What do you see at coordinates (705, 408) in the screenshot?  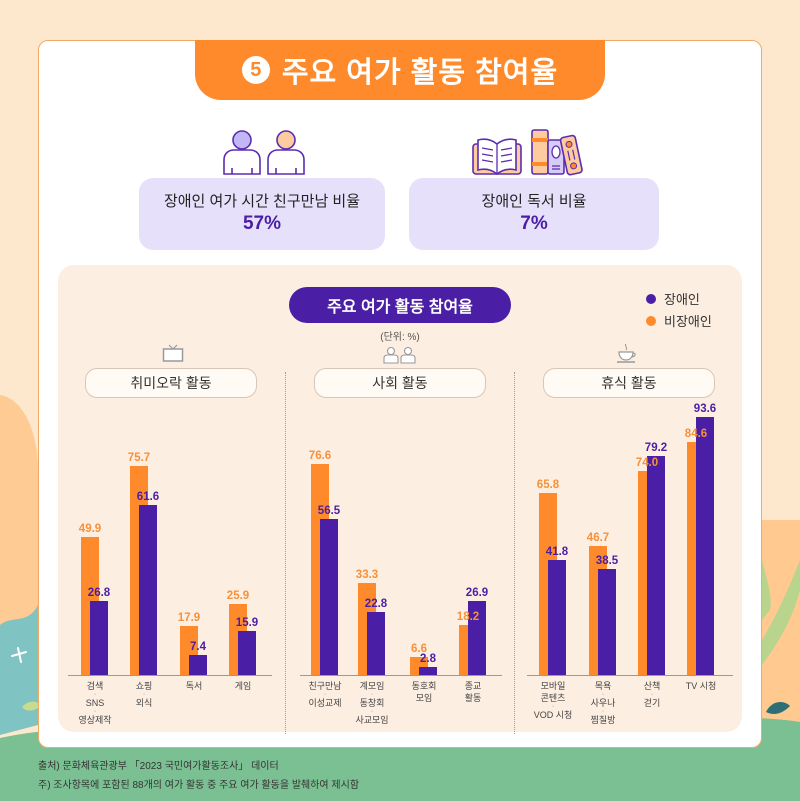 I see `value-label-disabled: 93.6` at bounding box center [705, 408].